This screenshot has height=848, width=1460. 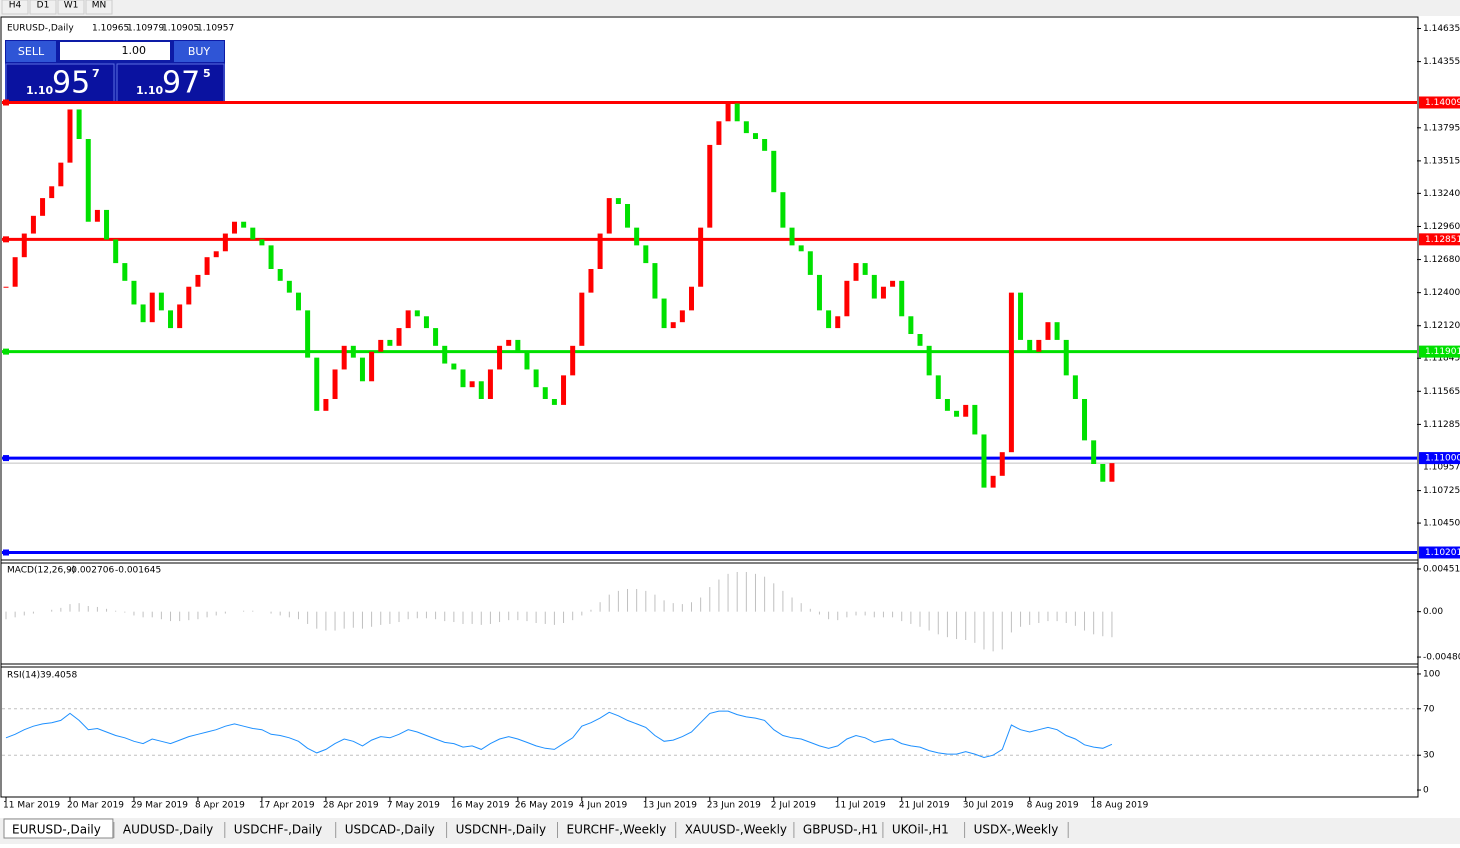 I want to click on y-tick-label: 1.13515, so click(x=1441, y=161).